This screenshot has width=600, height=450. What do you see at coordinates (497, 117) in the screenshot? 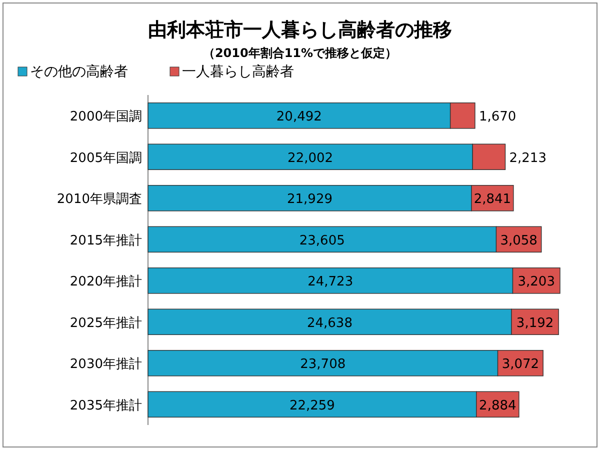
I see `data-label: 1,670` at bounding box center [497, 117].